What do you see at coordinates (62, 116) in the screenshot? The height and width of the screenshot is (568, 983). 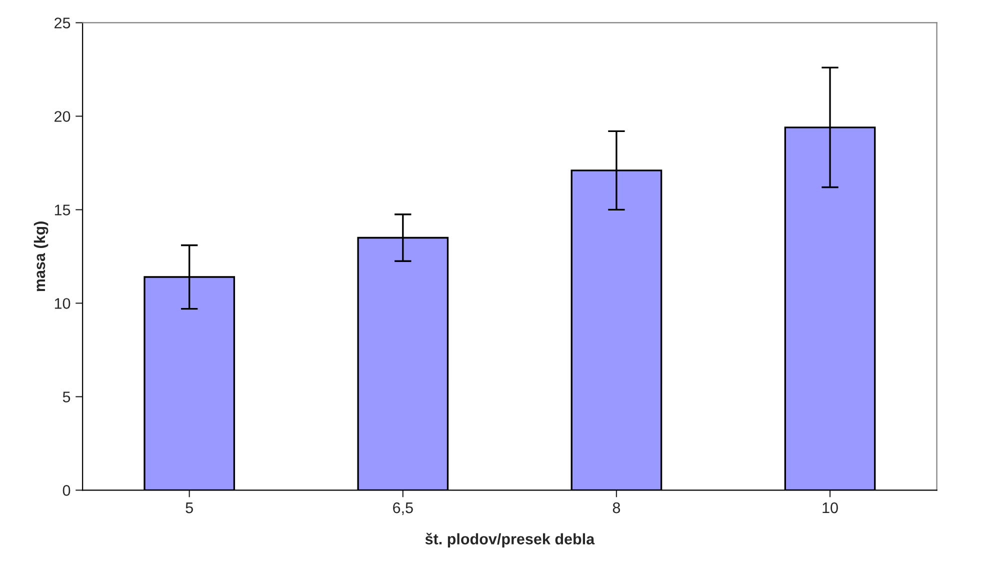 I see `y-tick-label: 20` at bounding box center [62, 116].